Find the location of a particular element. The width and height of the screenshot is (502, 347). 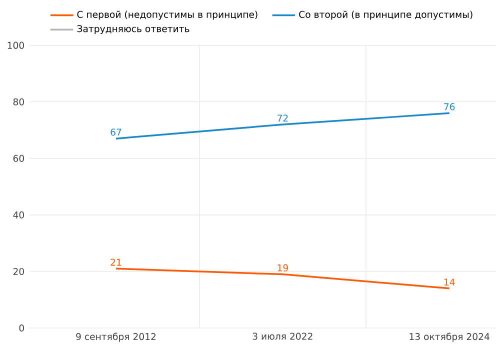

x-tick-label: 9 сентября 2012 is located at coordinates (116, 337).